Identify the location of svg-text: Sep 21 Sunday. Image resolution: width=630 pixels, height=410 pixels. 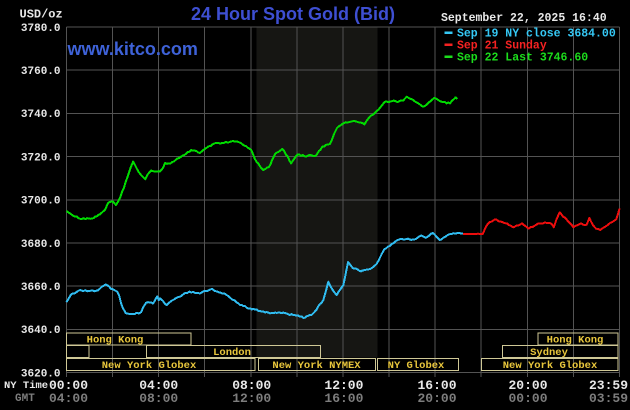
(502, 46).